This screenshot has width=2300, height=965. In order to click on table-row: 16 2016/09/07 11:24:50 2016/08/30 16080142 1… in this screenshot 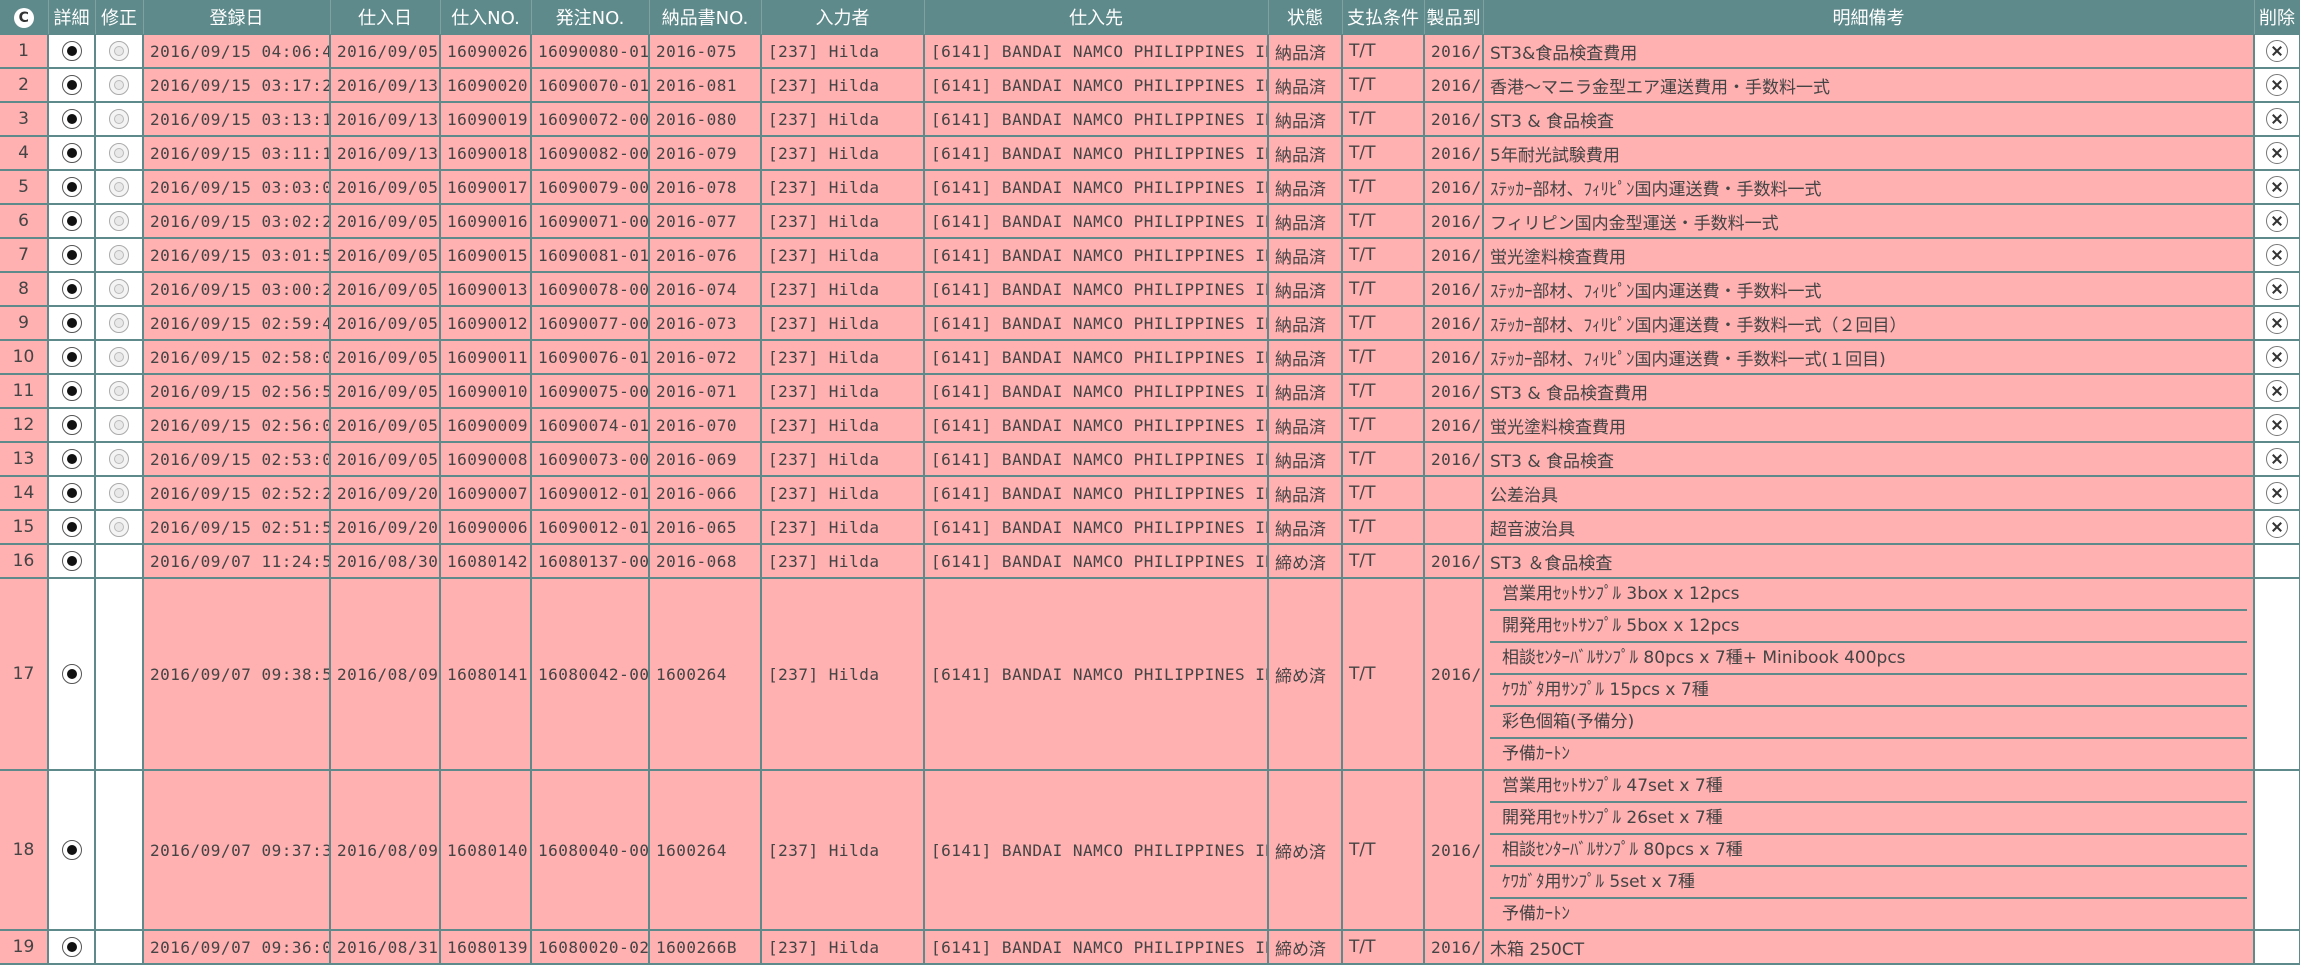, I will do `click(1150, 561)`.